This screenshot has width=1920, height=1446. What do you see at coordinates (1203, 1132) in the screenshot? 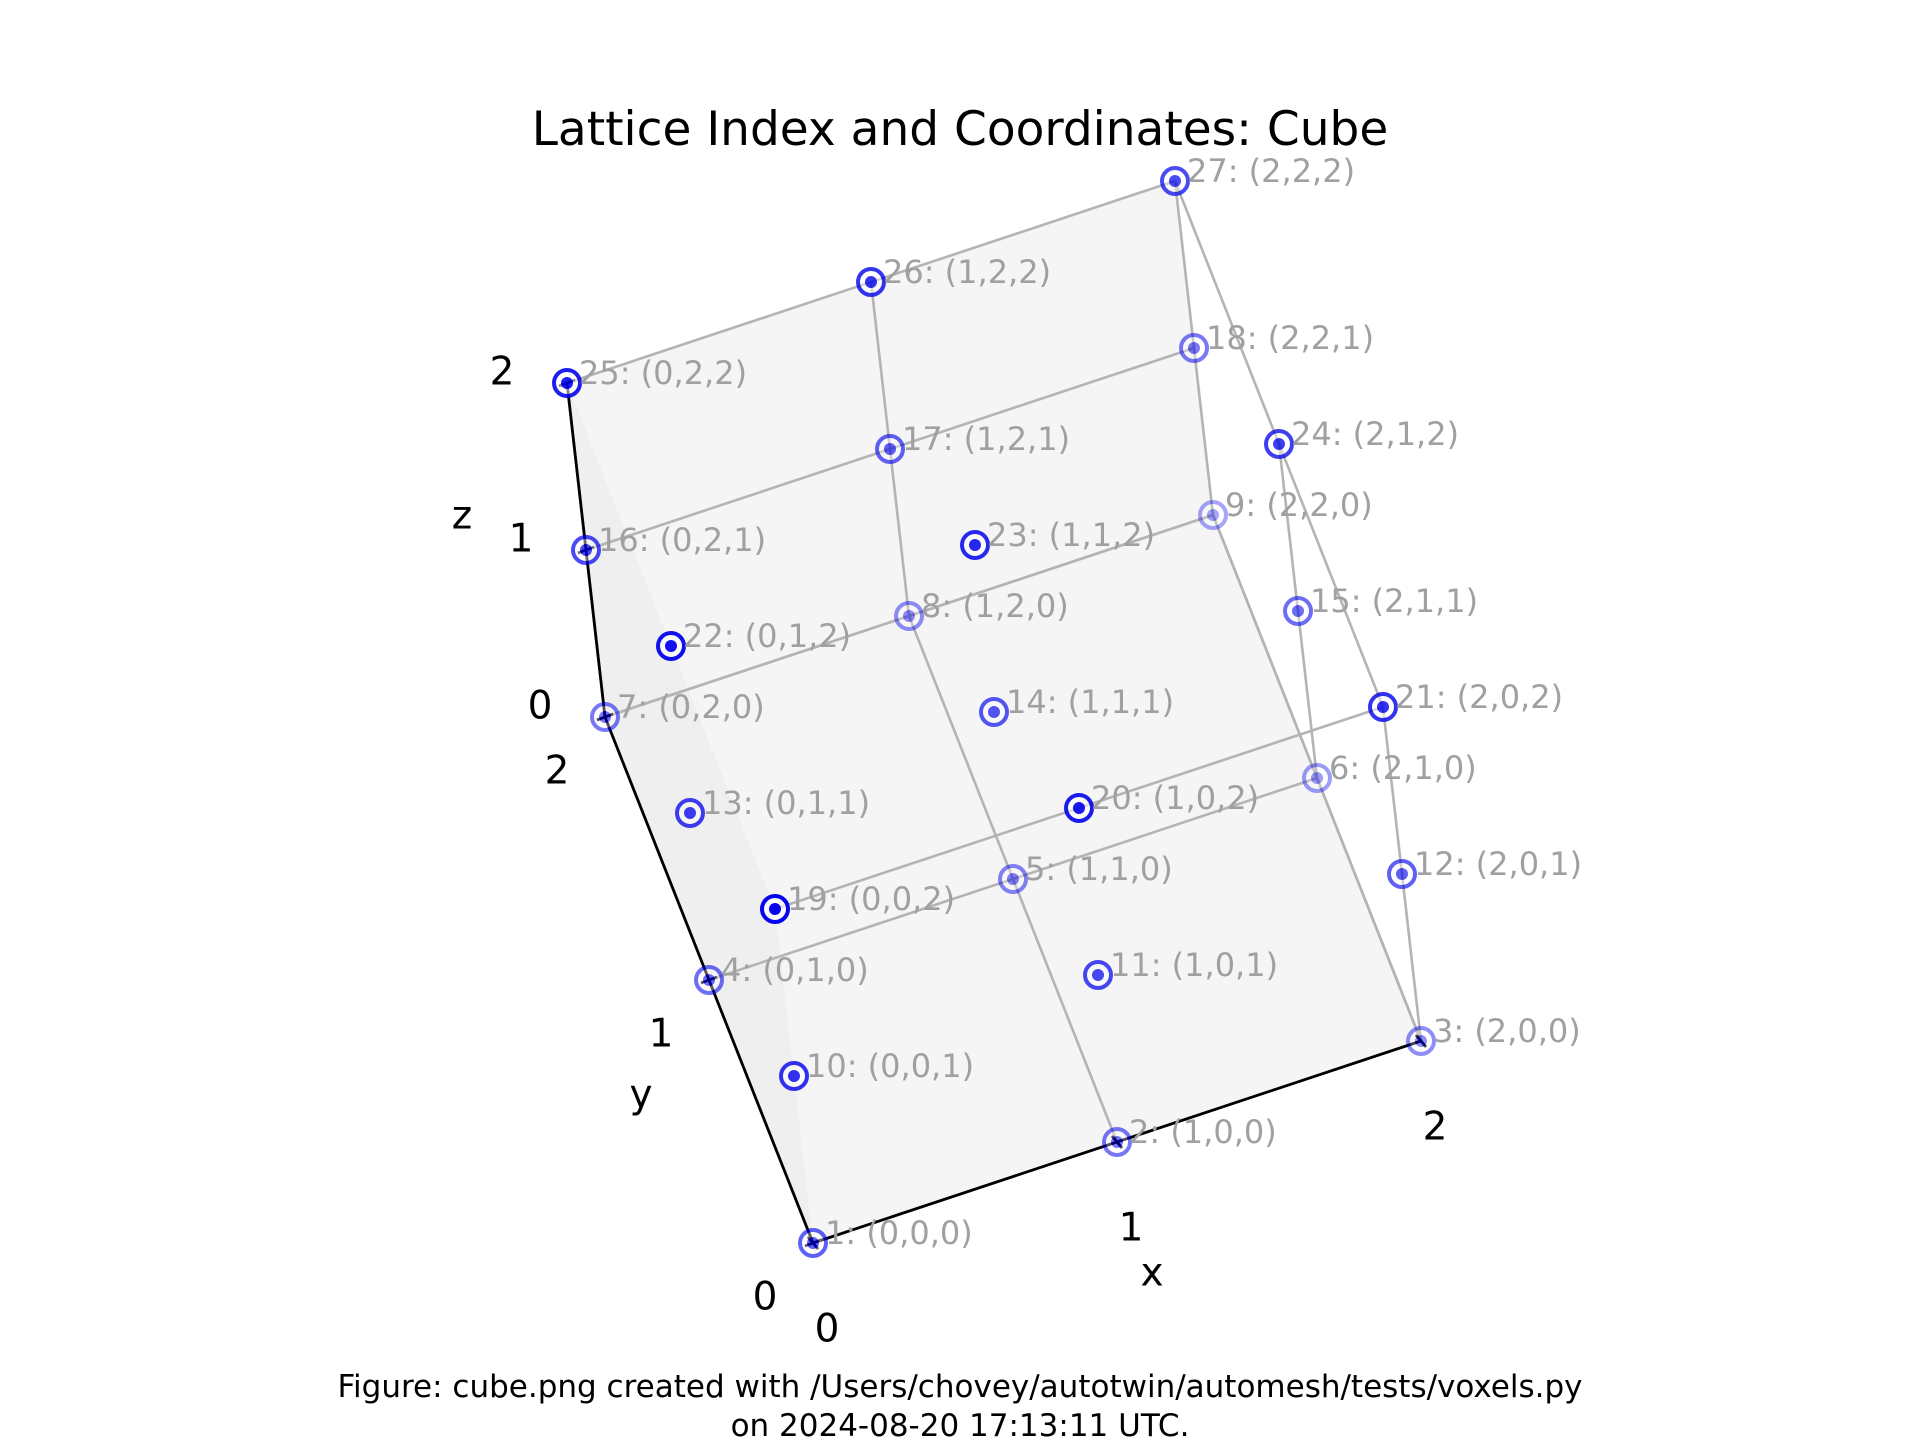
I see `point-label-2: 2: (1,0,0)` at bounding box center [1203, 1132].